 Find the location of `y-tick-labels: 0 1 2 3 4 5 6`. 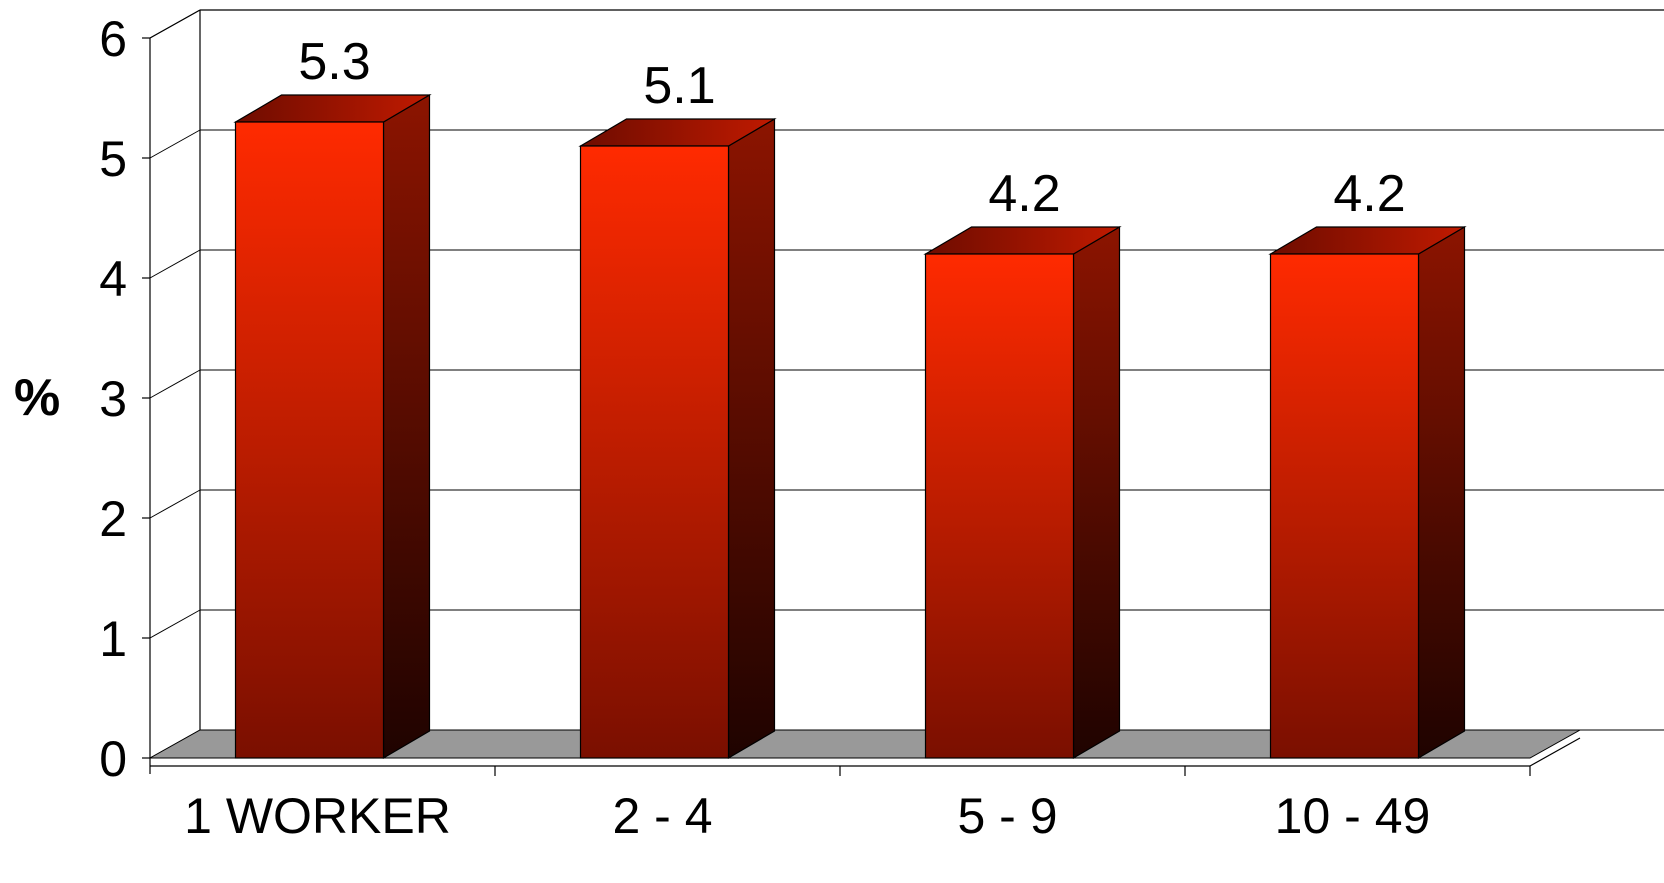

y-tick-labels: 0 1 2 3 4 5 6 is located at coordinates (113, 399).